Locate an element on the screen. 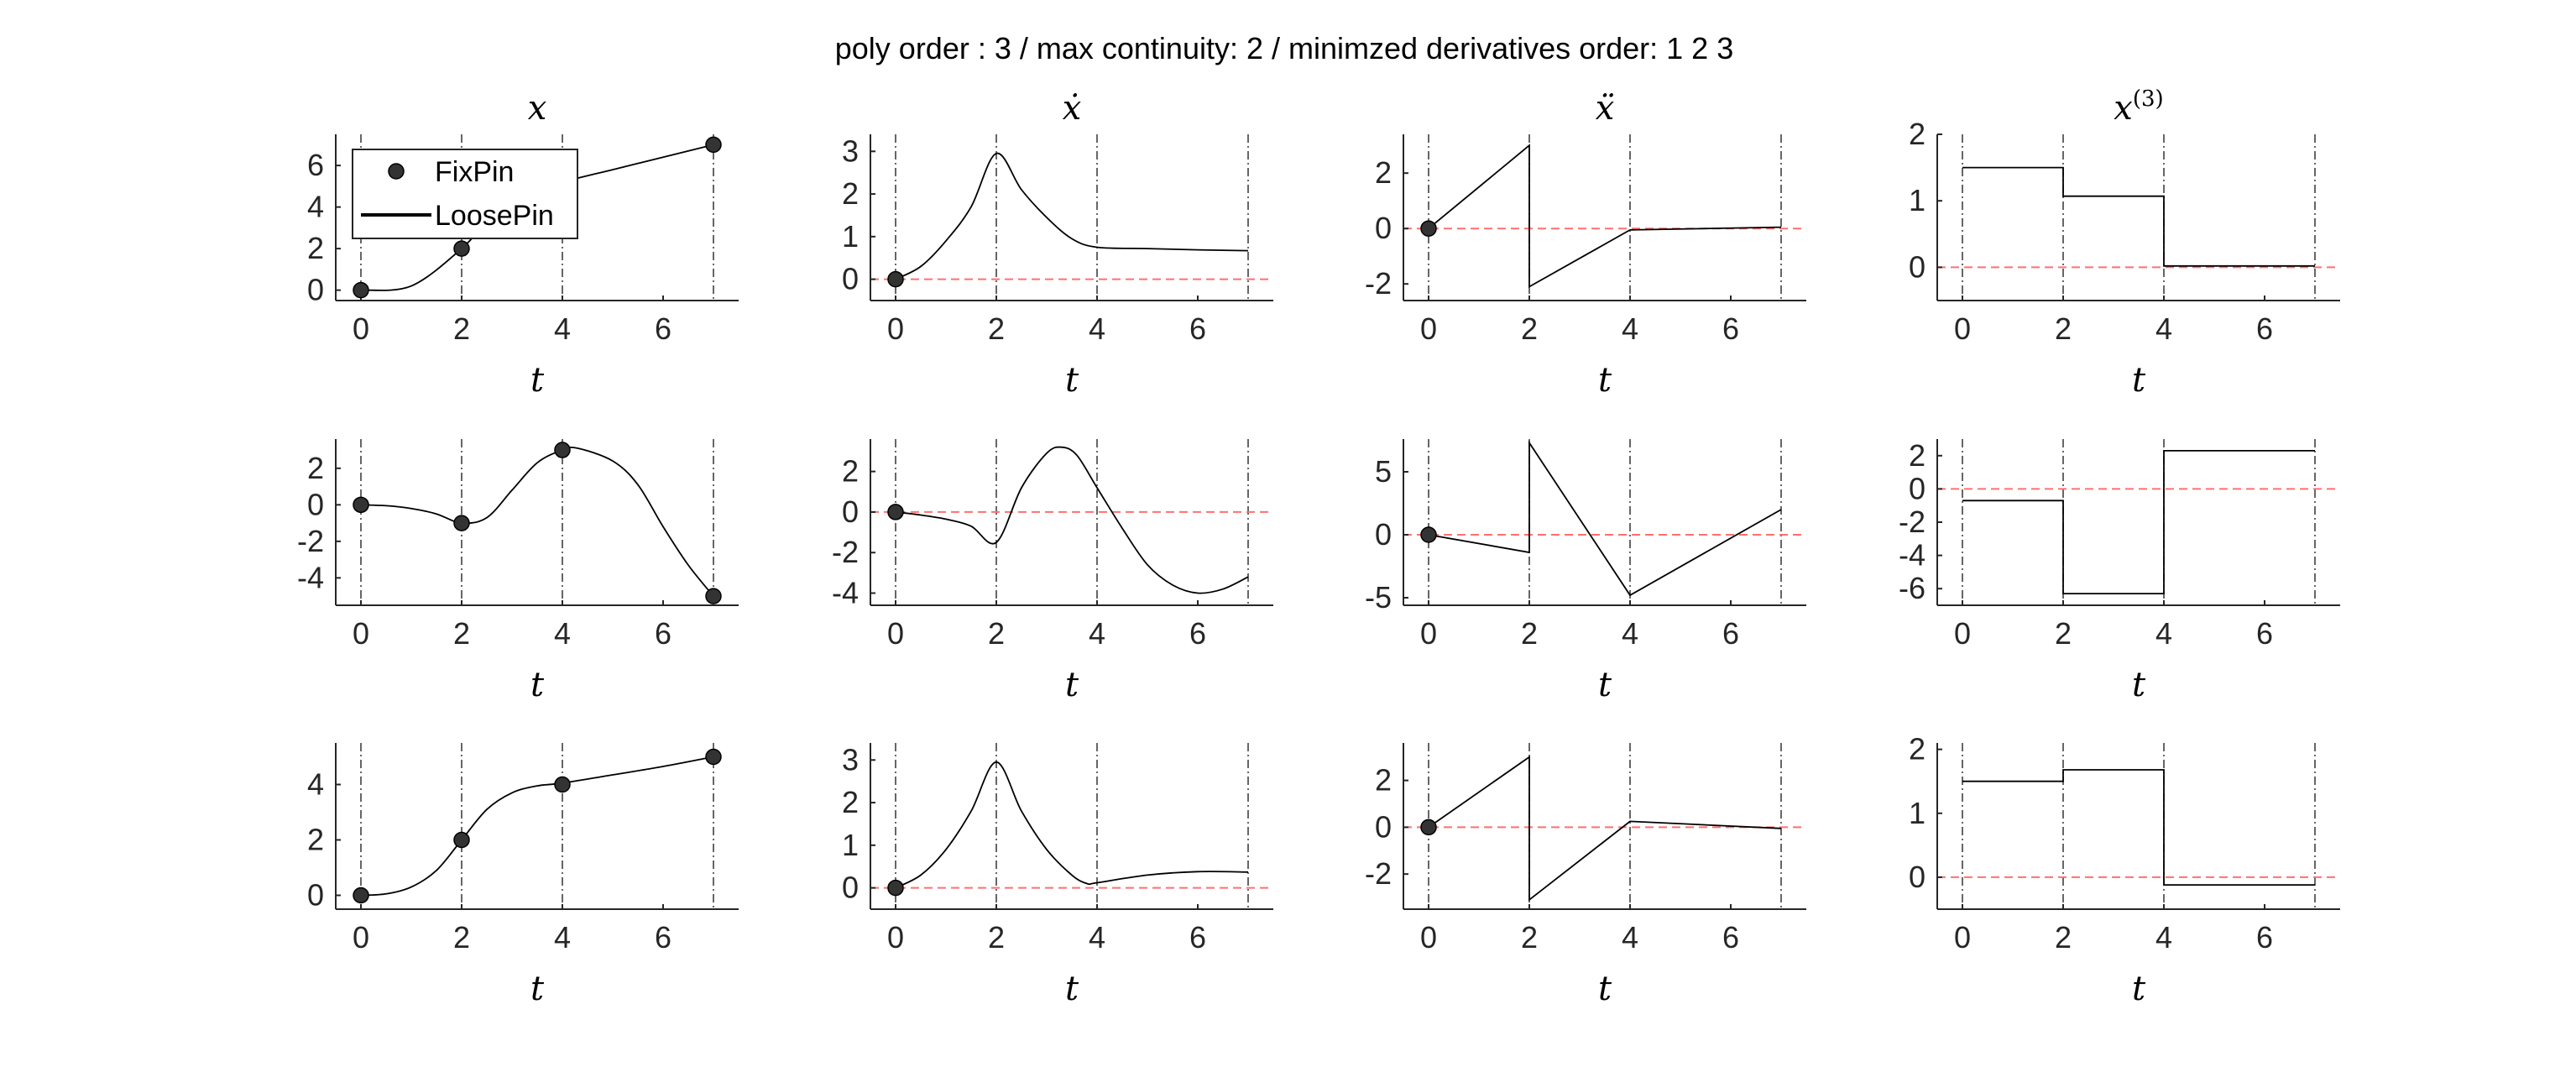  legend-fixpin-marker is located at coordinates (396, 171).